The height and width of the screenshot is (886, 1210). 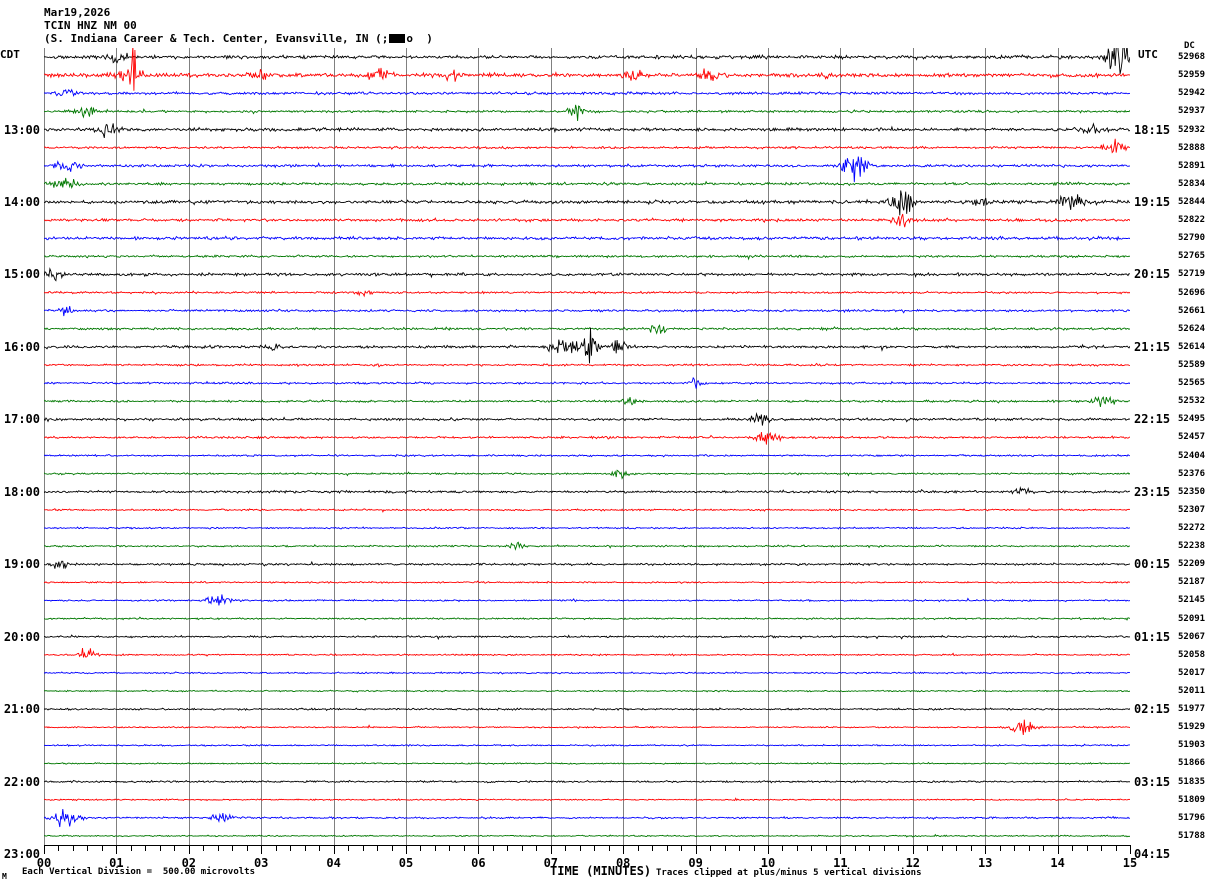 What do you see at coordinates (21, 564) in the screenshot?
I see `left-time-label: 19:00` at bounding box center [21, 564].